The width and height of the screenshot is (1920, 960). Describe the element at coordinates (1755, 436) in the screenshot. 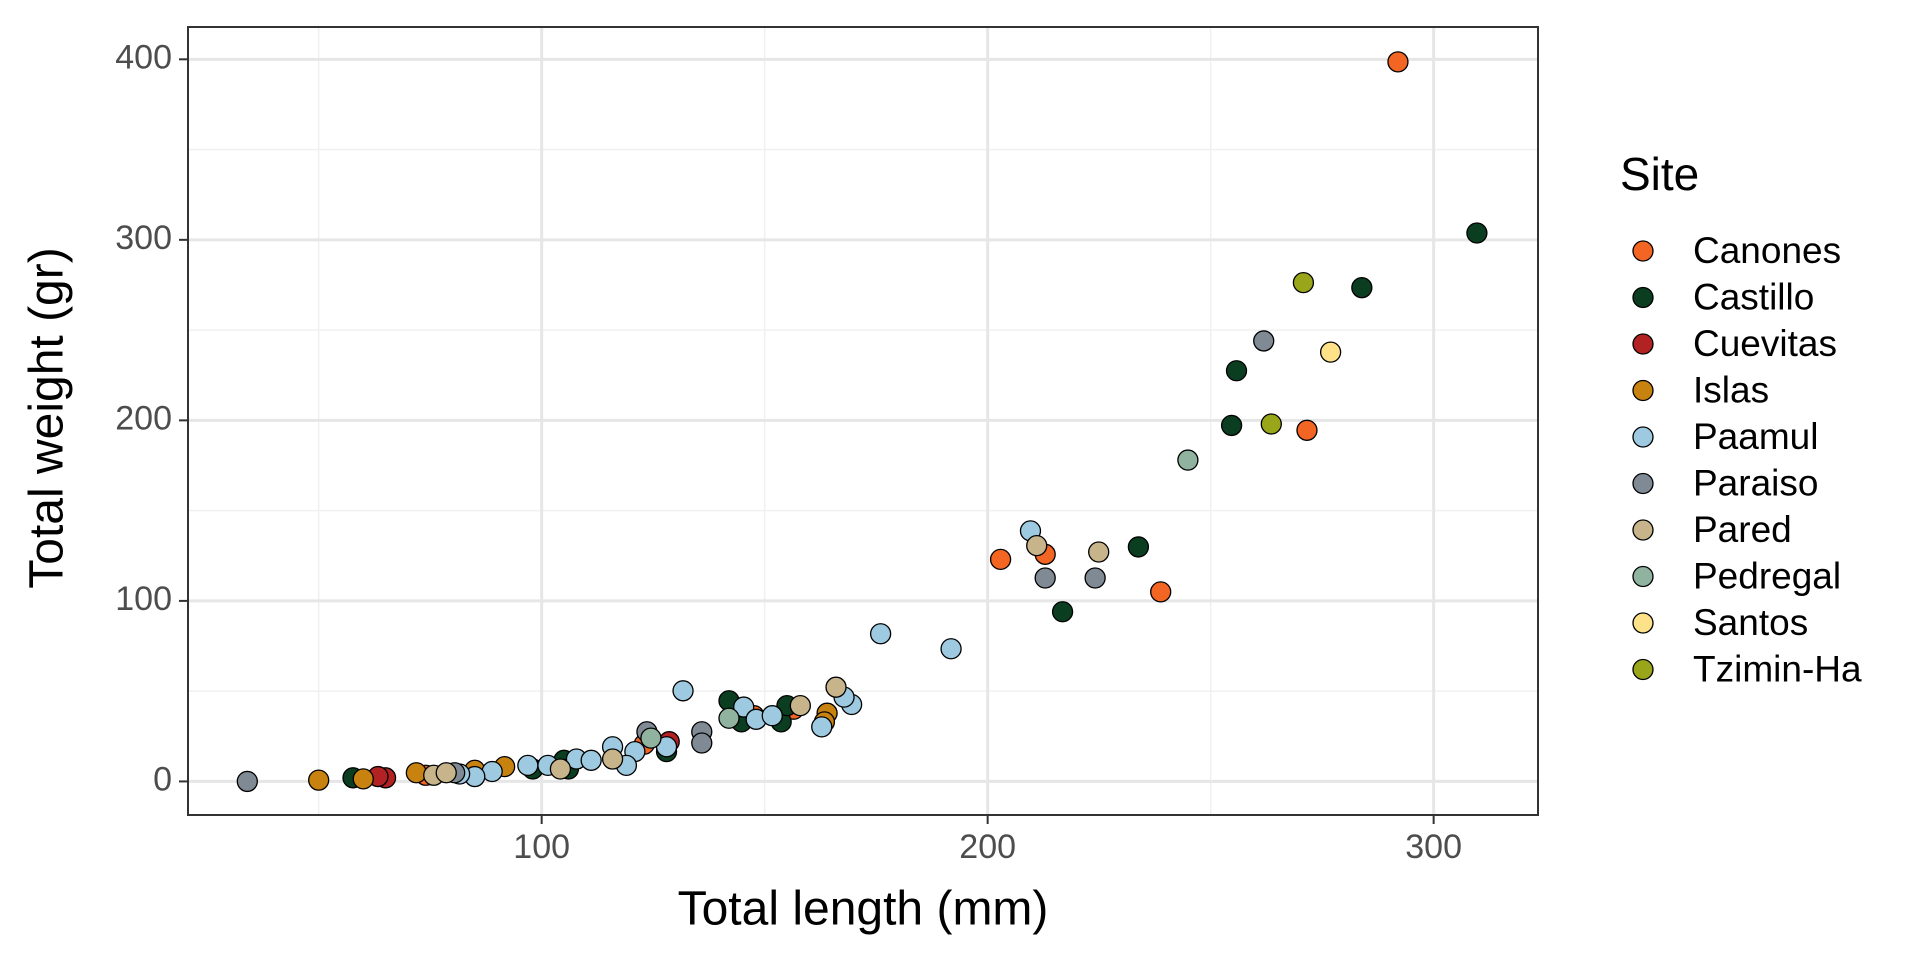

I see `legend-label: Paamul` at that location.